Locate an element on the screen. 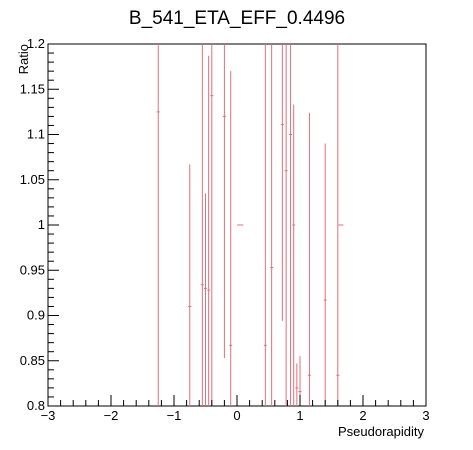 This screenshot has width=473, height=450. y-tick-label: 0.85 is located at coordinates (32, 360).